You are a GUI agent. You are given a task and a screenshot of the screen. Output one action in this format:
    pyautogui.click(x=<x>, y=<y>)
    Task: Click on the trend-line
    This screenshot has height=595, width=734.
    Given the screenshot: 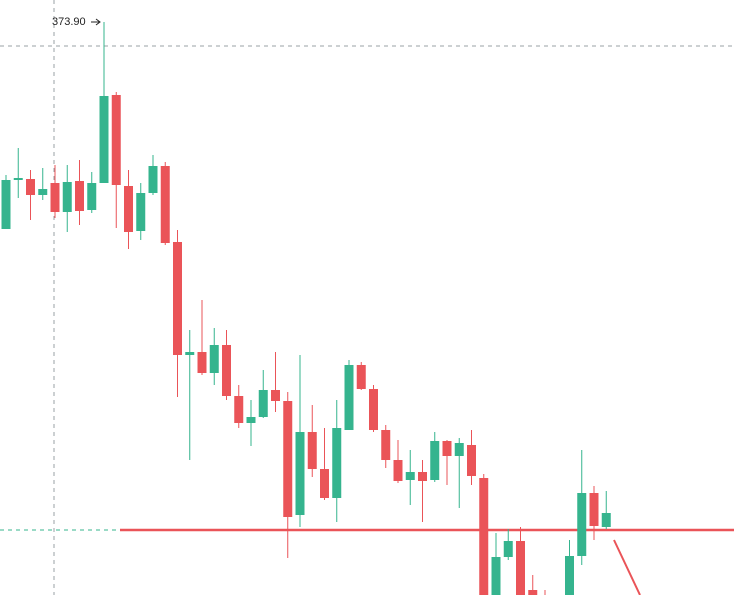 What is the action you would take?
    pyautogui.click(x=627, y=567)
    